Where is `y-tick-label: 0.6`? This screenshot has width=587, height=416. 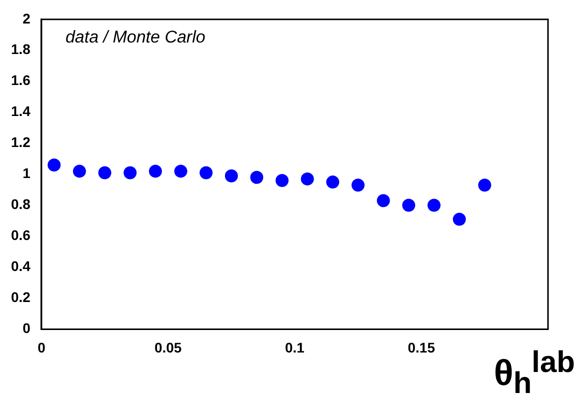
y-tick-label: 0.6 is located at coordinates (20, 235).